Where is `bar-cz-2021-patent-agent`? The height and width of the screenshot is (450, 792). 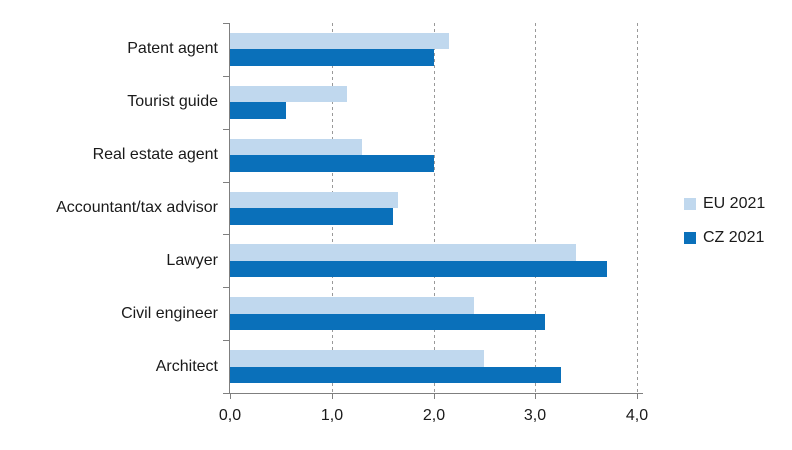 bar-cz-2021-patent-agent is located at coordinates (332, 57).